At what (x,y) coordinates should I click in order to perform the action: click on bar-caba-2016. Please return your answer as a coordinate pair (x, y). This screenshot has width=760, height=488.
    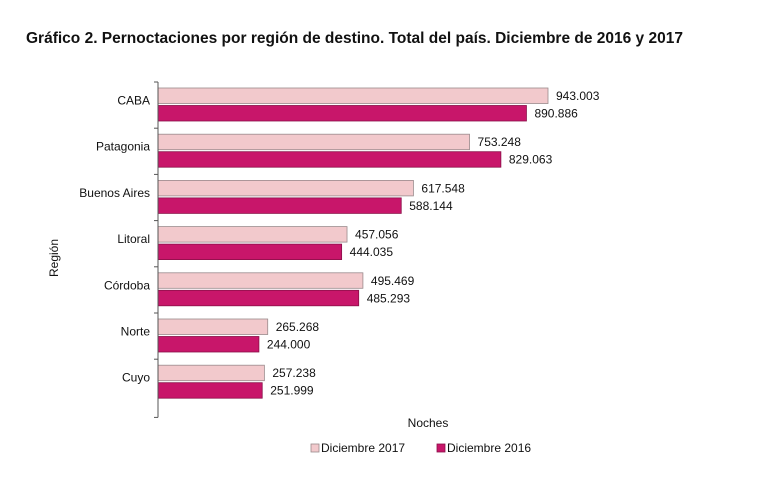
    Looking at the image, I should click on (342, 113).